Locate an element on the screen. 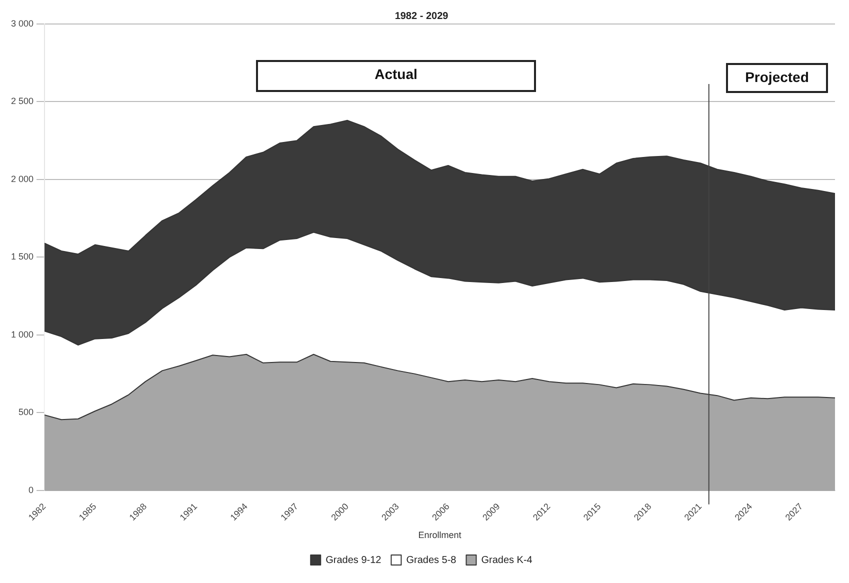  y-tick-label: 1 500 is located at coordinates (22, 257).